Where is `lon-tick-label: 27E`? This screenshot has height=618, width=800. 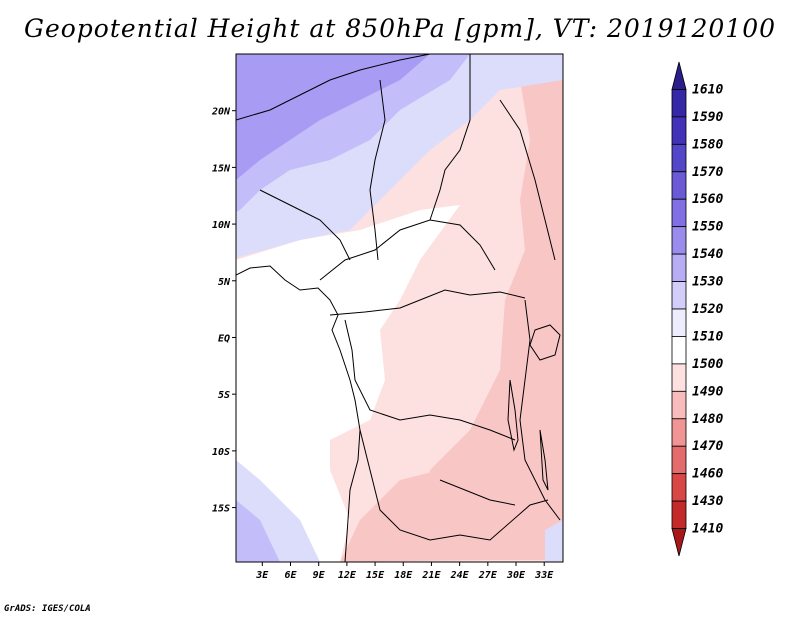 lon-tick-label: 27E is located at coordinates (488, 575).